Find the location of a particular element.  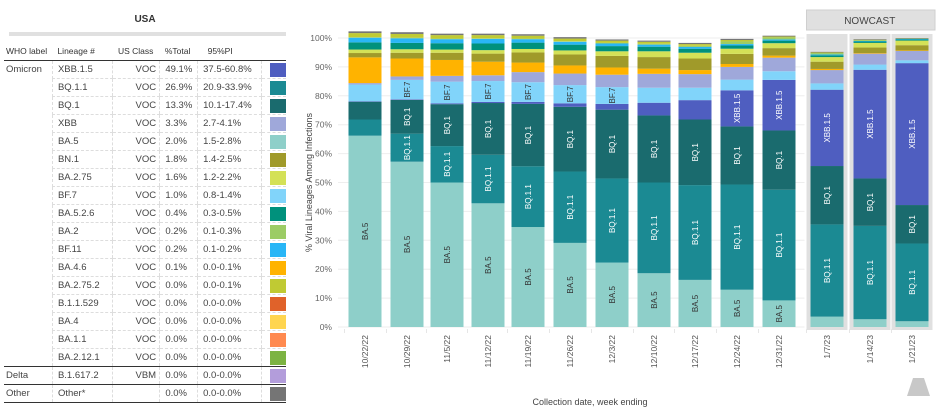

y-tick-label: 60% is located at coordinates (323, 154).